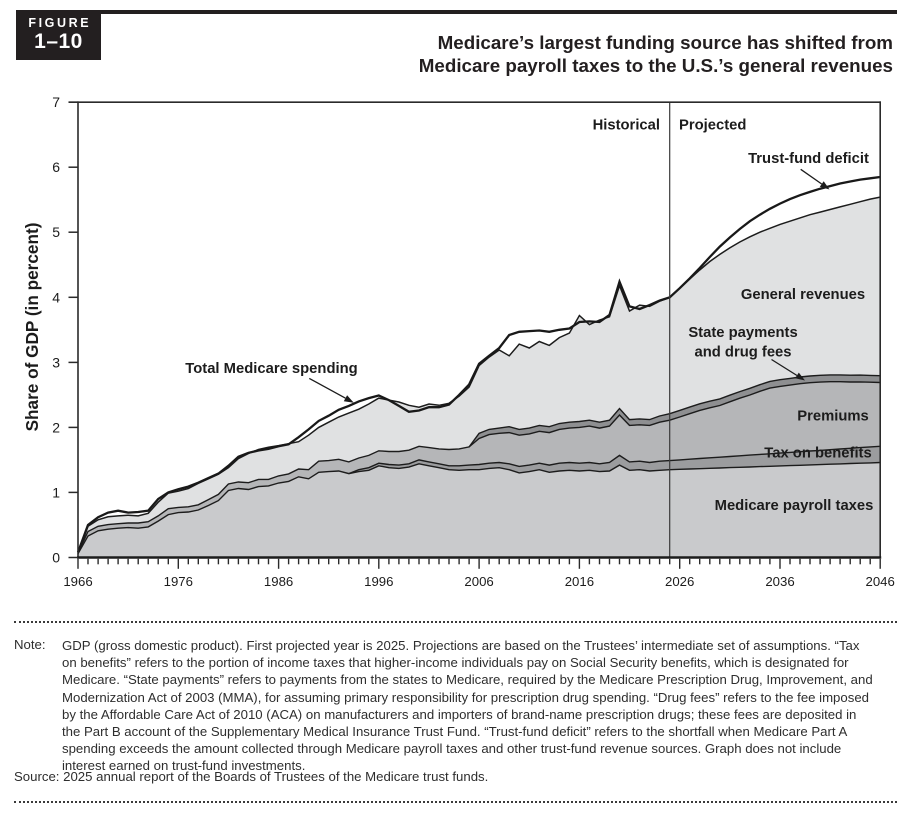 The height and width of the screenshot is (815, 914). I want to click on svg-text: 2006, so click(478, 581).